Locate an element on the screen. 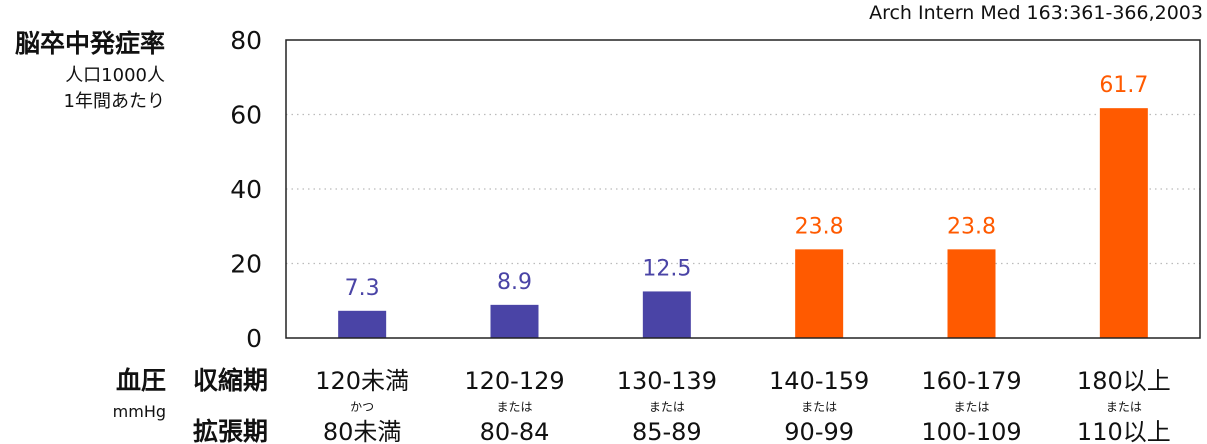 This screenshot has height=444, width=1207. bar-value-label: 7.3 is located at coordinates (362, 288).